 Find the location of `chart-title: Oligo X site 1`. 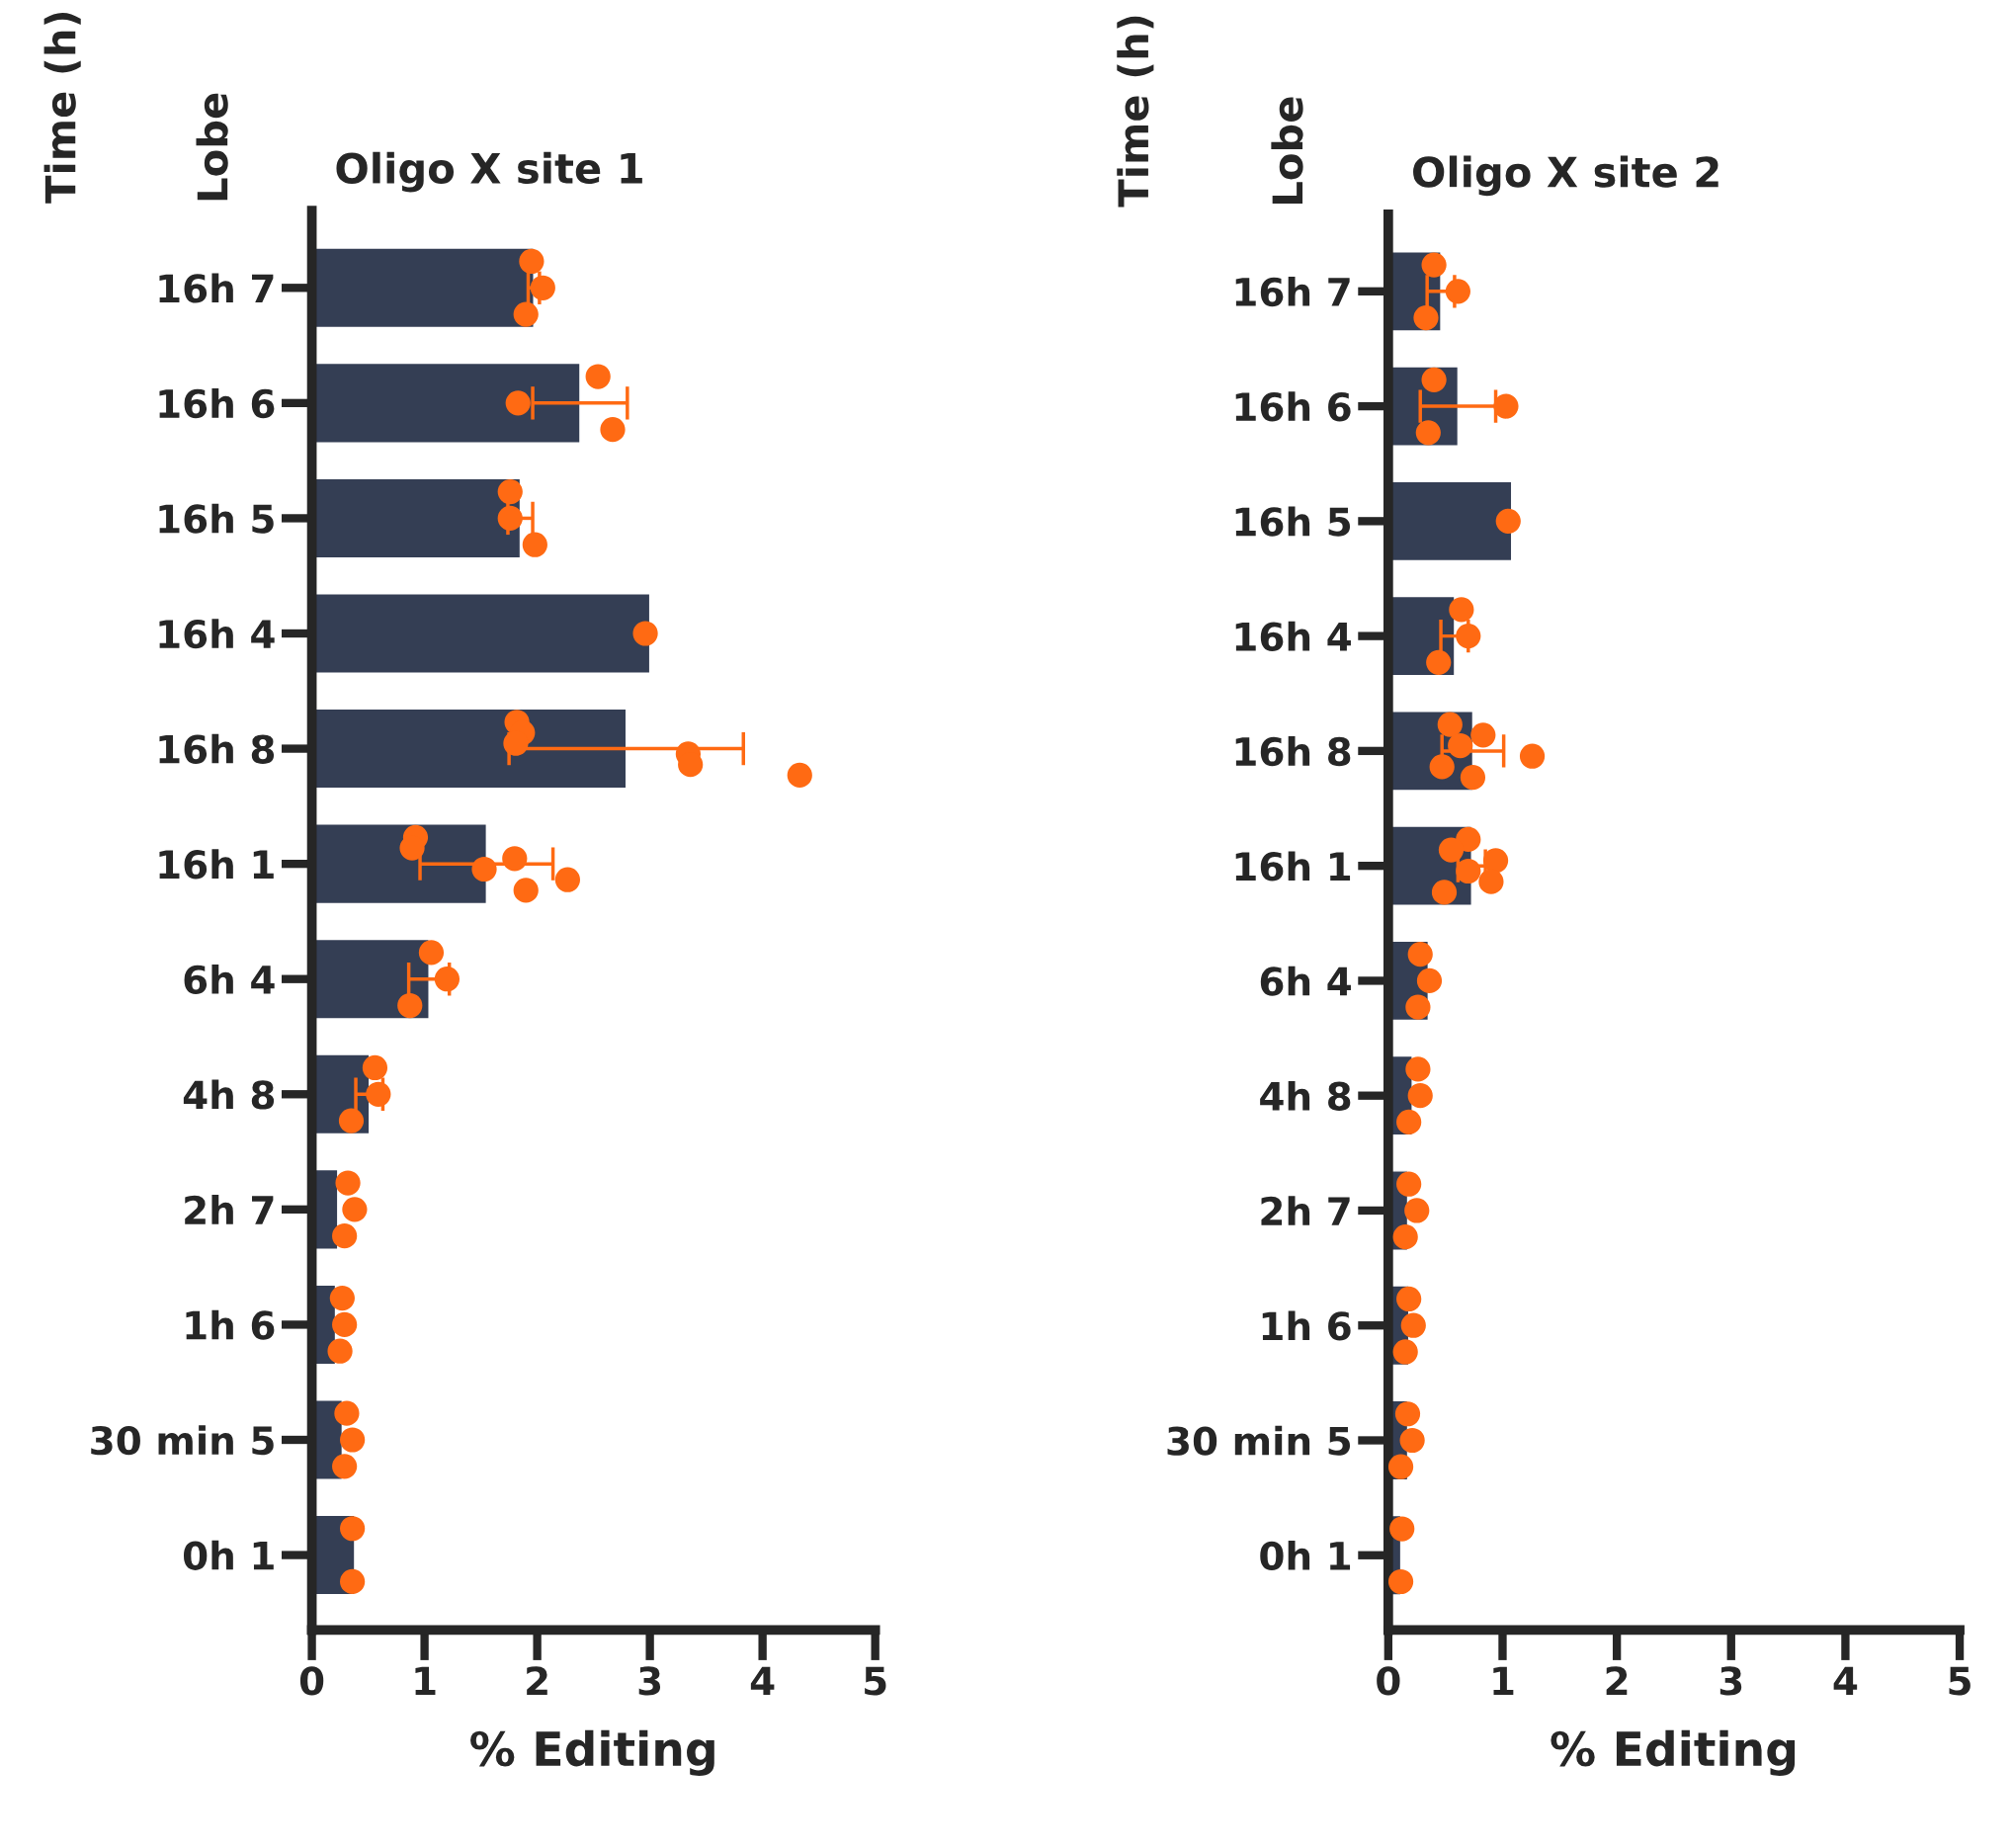

chart-title: Oligo X site 1 is located at coordinates (489, 172).